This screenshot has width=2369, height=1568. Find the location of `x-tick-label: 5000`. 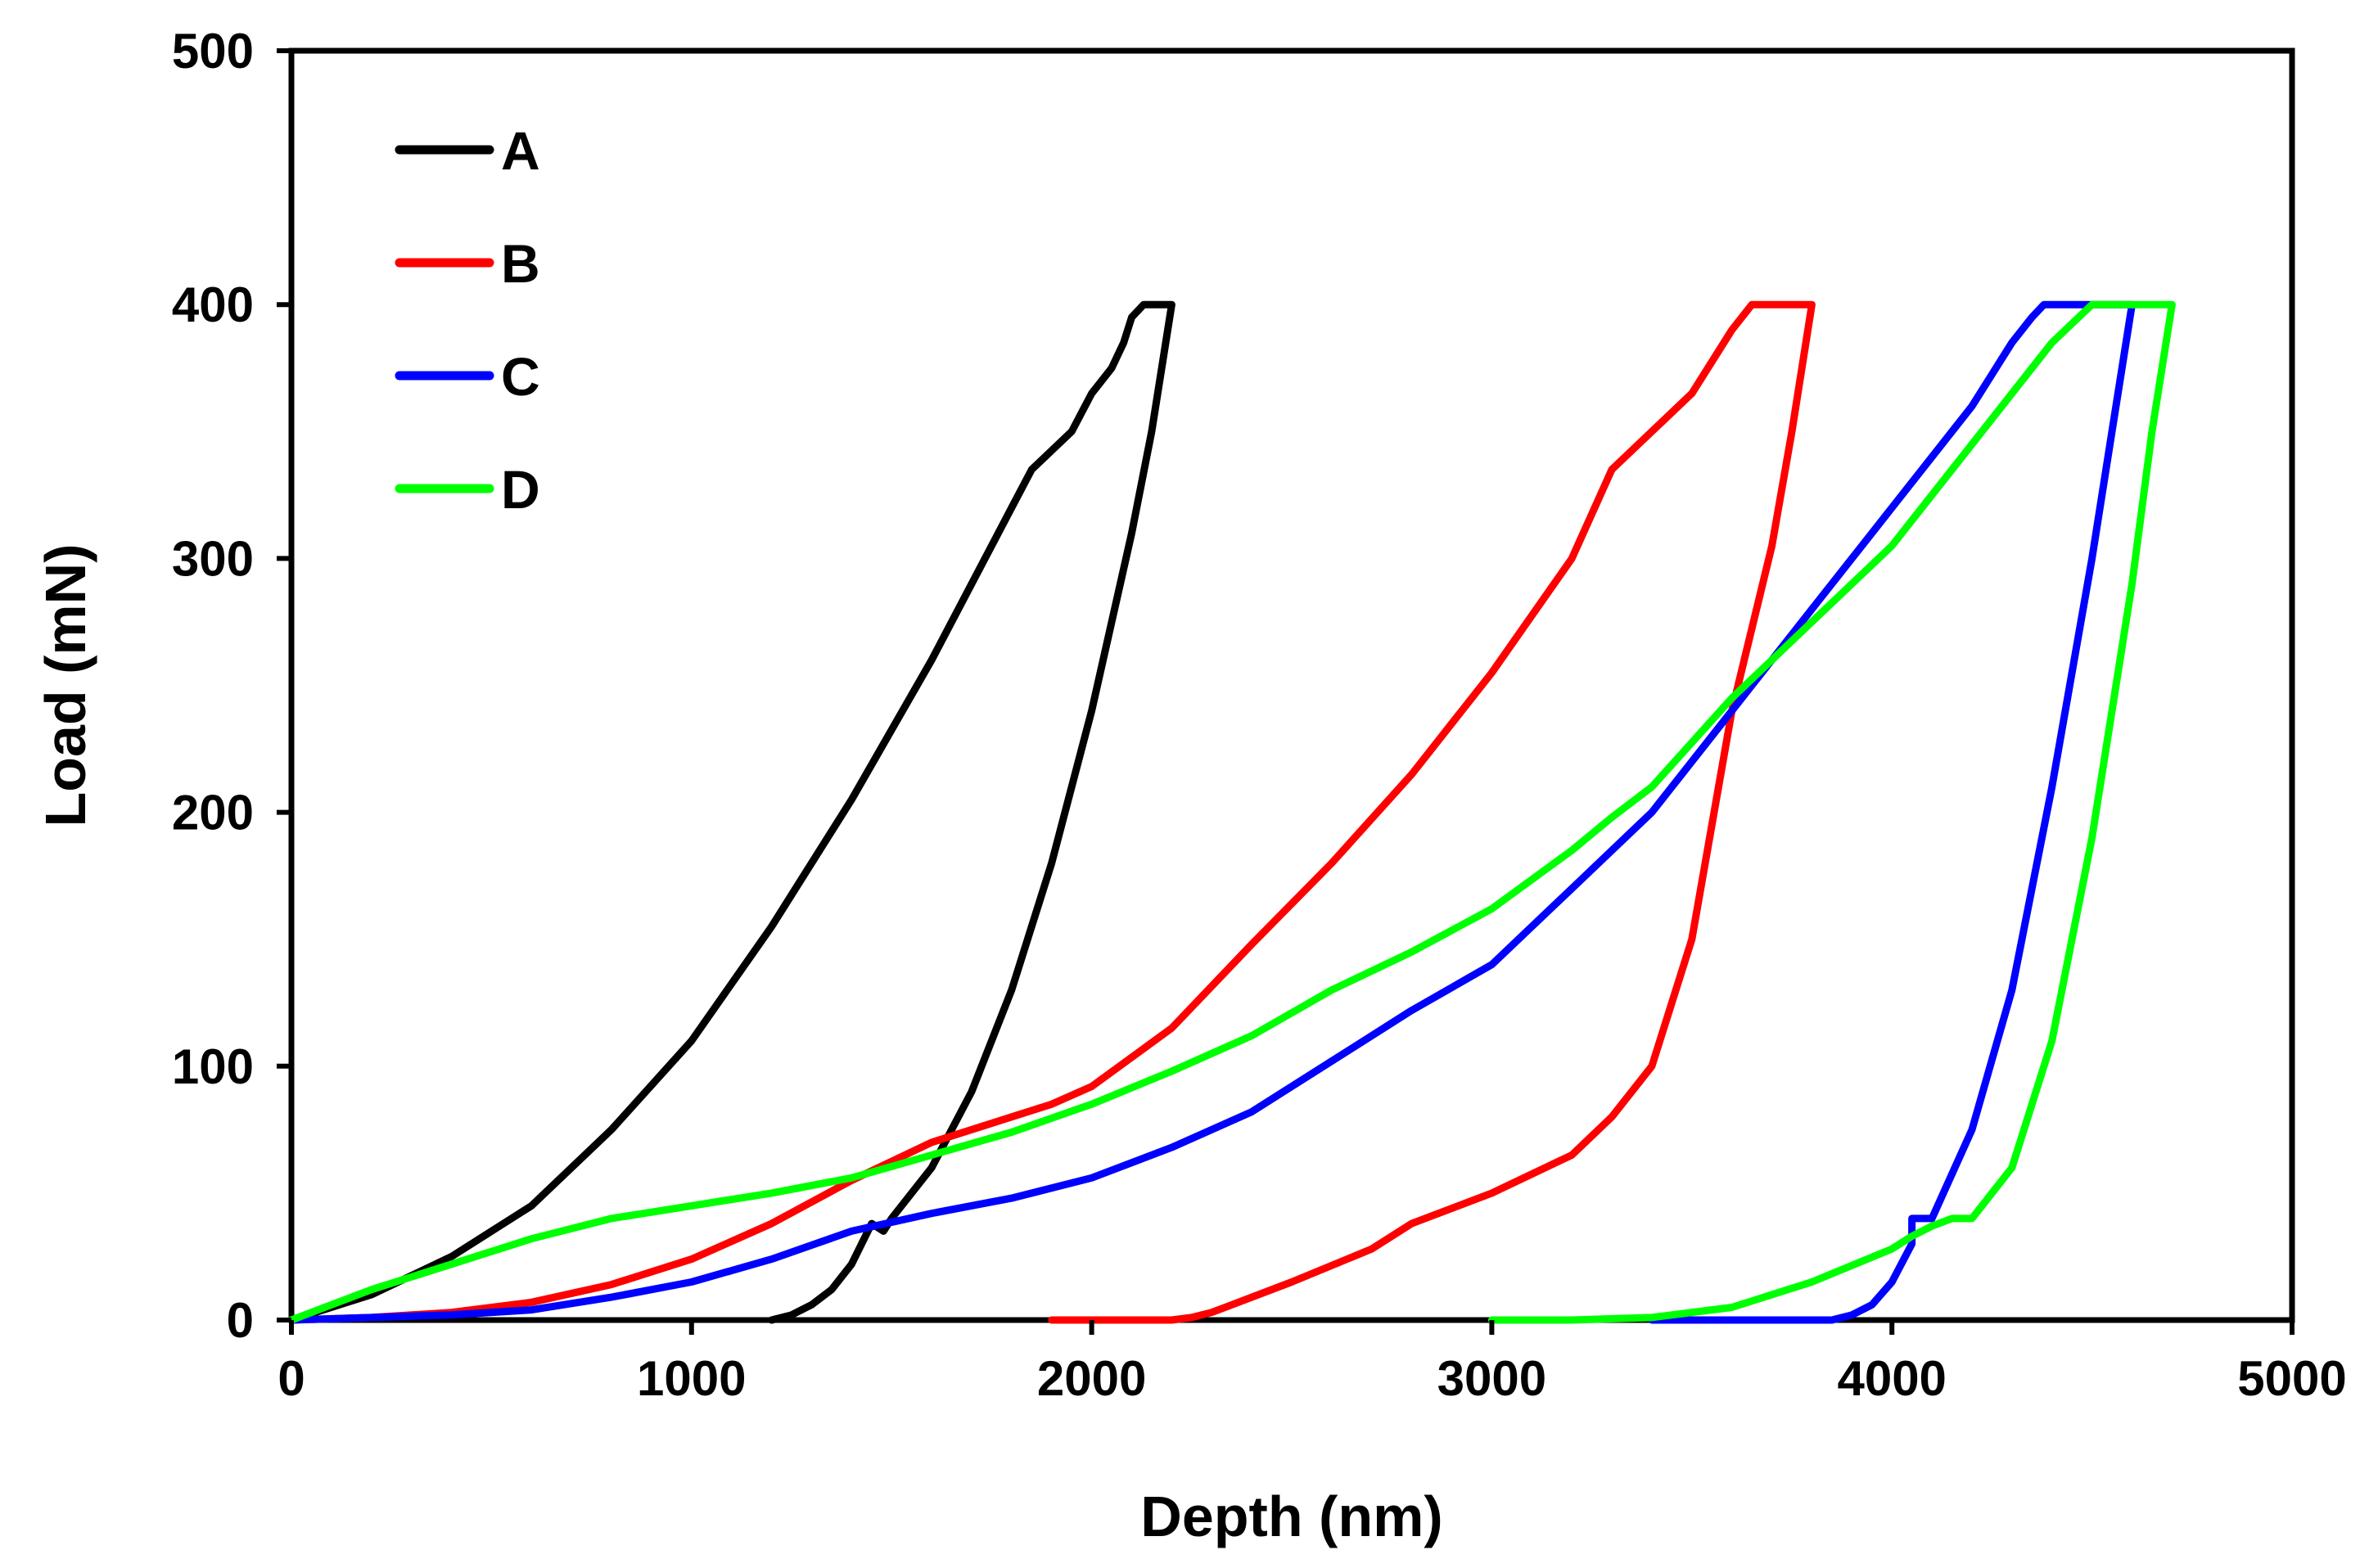

x-tick-label: 5000 is located at coordinates (2291, 1378).